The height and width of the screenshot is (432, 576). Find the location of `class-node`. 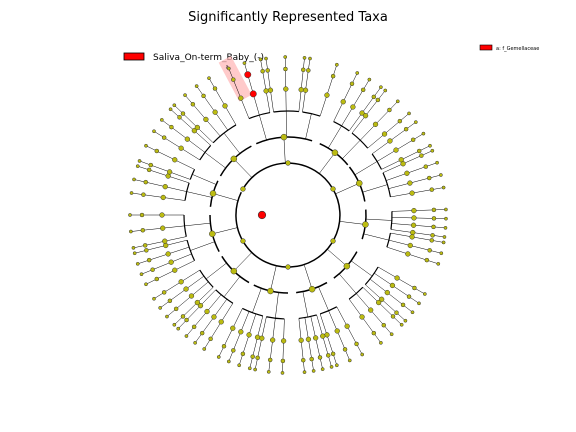

class-node is located at coordinates (234, 159).